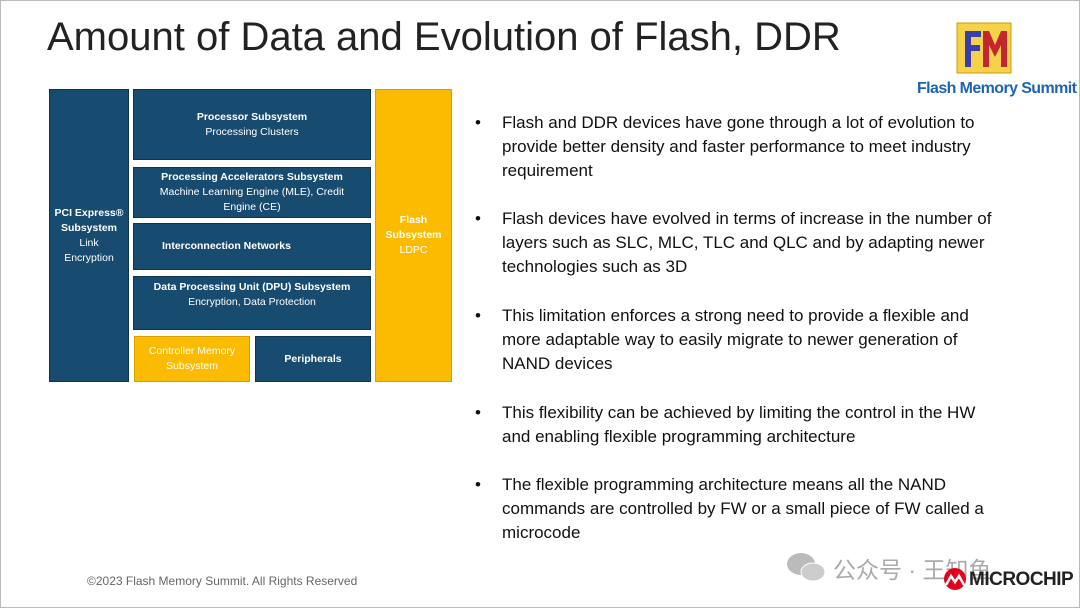 The image size is (1080, 608). What do you see at coordinates (252, 124) in the screenshot?
I see `diagram-block: Processor Subsystem Processing Clusters` at bounding box center [252, 124].